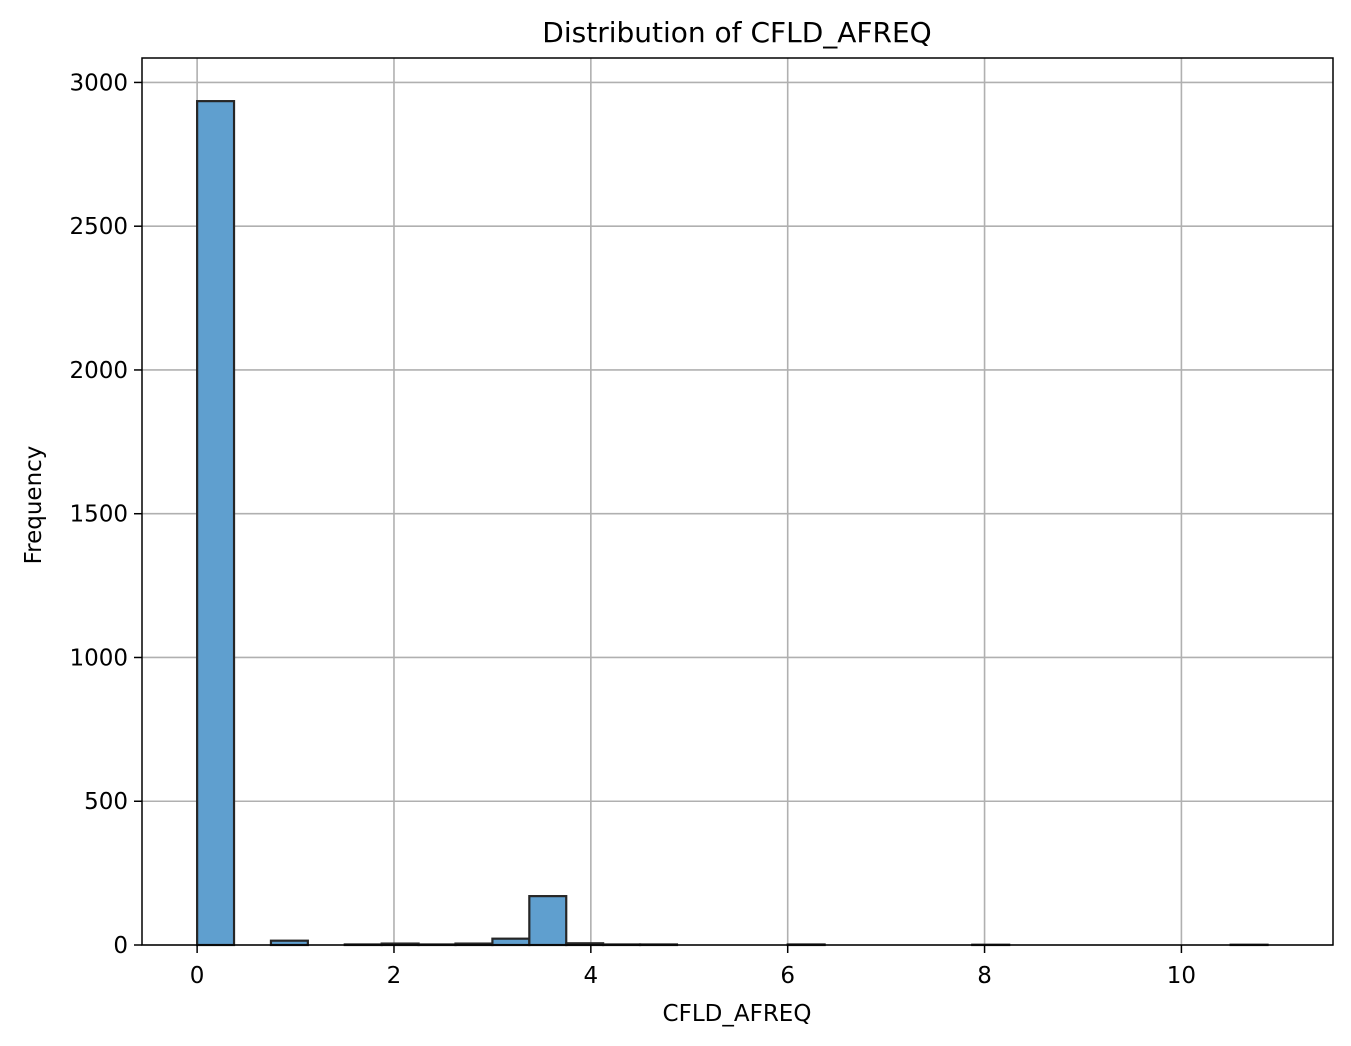  I want to click on x-tick-label: 8, so click(984, 976).